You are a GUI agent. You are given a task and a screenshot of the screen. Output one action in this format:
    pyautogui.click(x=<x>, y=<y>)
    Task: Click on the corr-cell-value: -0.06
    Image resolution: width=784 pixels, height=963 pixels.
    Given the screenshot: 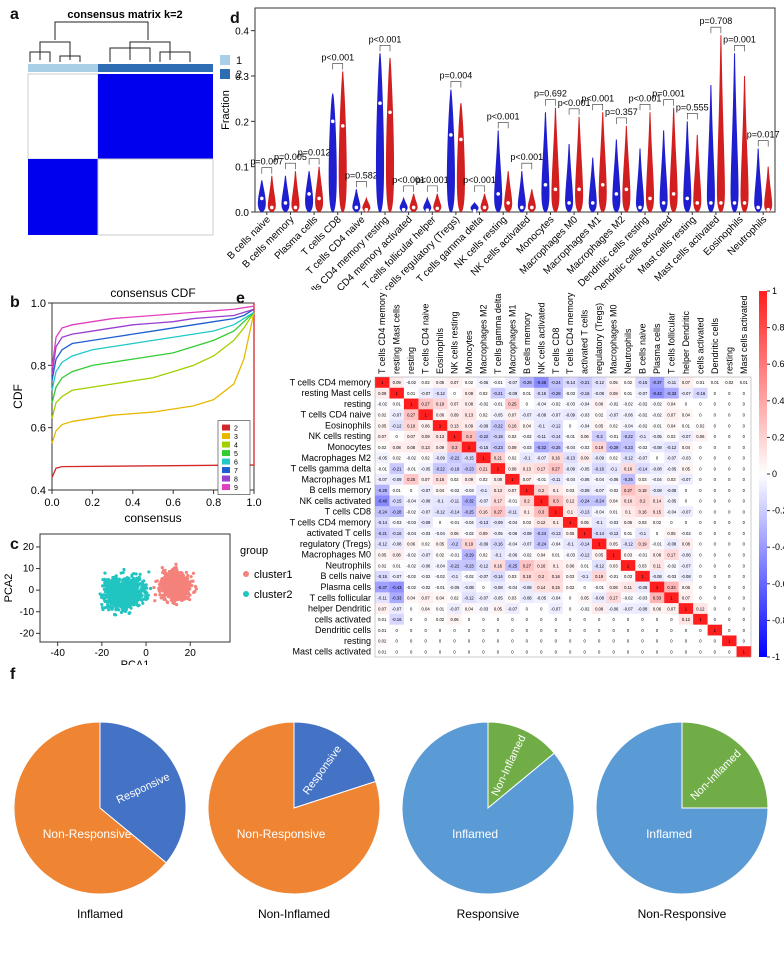 What is the action you would take?
    pyautogui.click(x=426, y=565)
    